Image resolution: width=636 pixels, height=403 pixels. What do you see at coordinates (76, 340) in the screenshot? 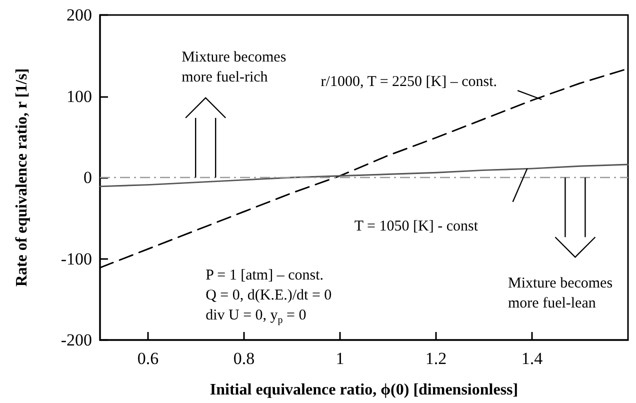
I see `y-tick-label: -200` at bounding box center [76, 340].